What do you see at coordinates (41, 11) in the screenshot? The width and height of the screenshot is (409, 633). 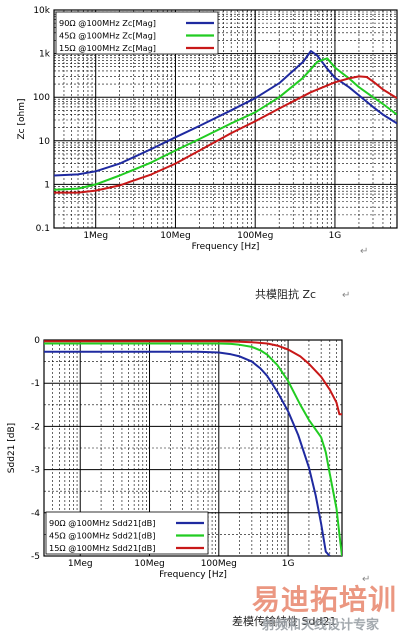 I see `y-tick-label: 10k` at bounding box center [41, 11].